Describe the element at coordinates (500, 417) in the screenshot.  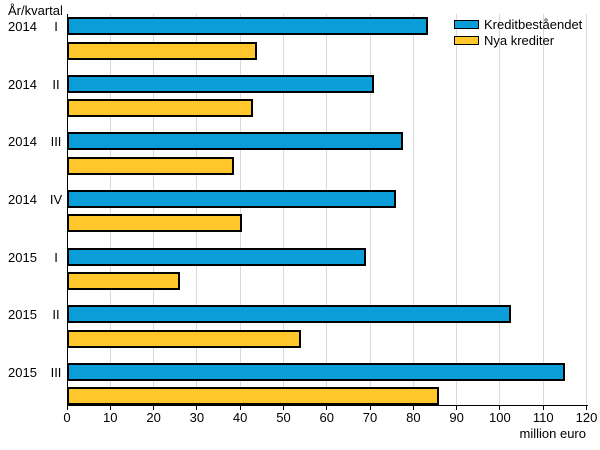
I see `x-axis-tick-label: 100` at that location.